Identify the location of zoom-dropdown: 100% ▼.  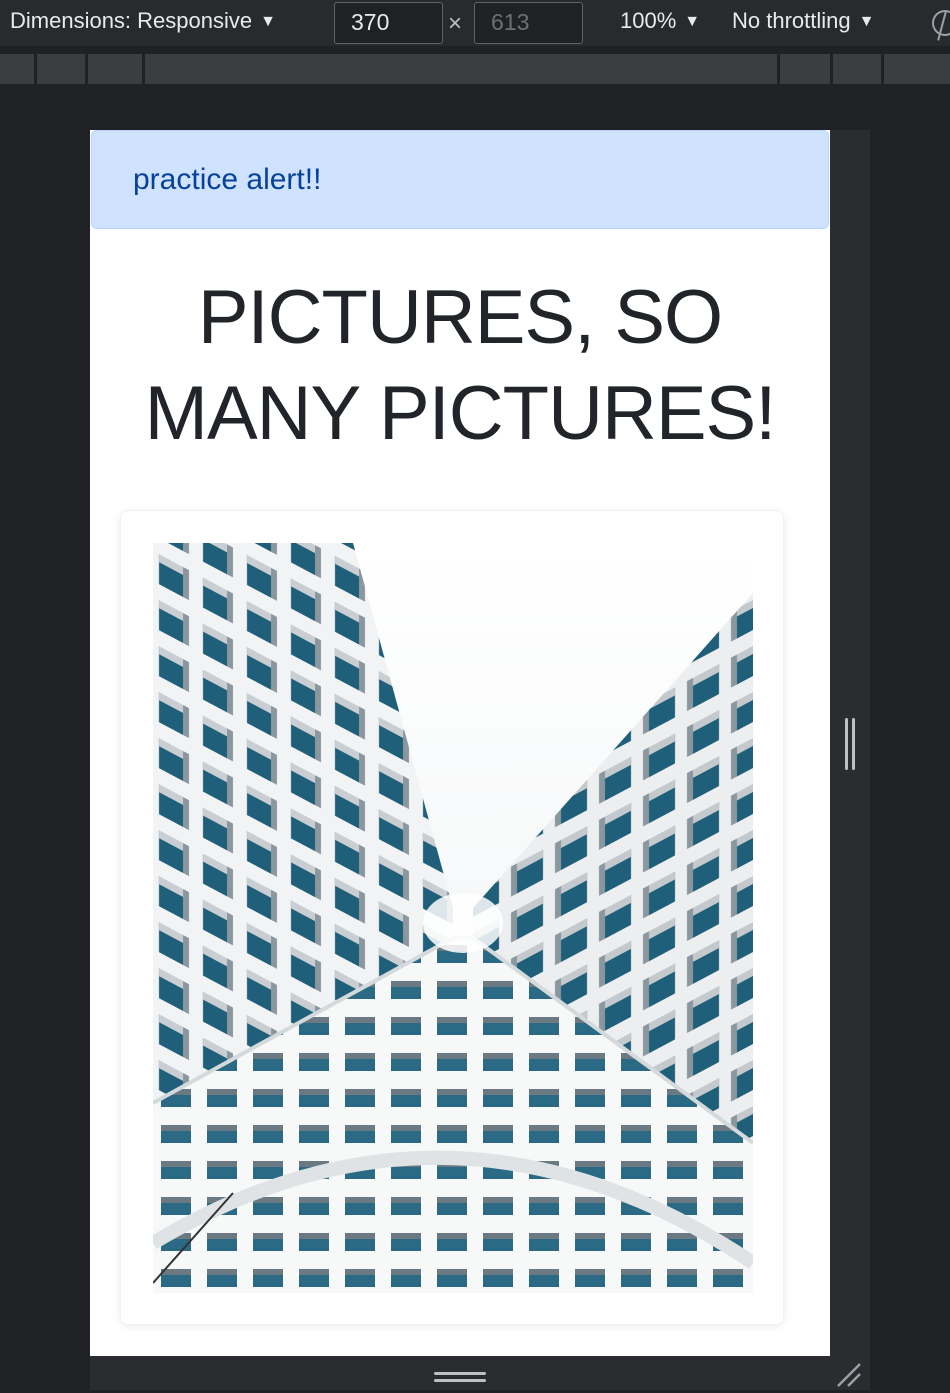
(660, 21).